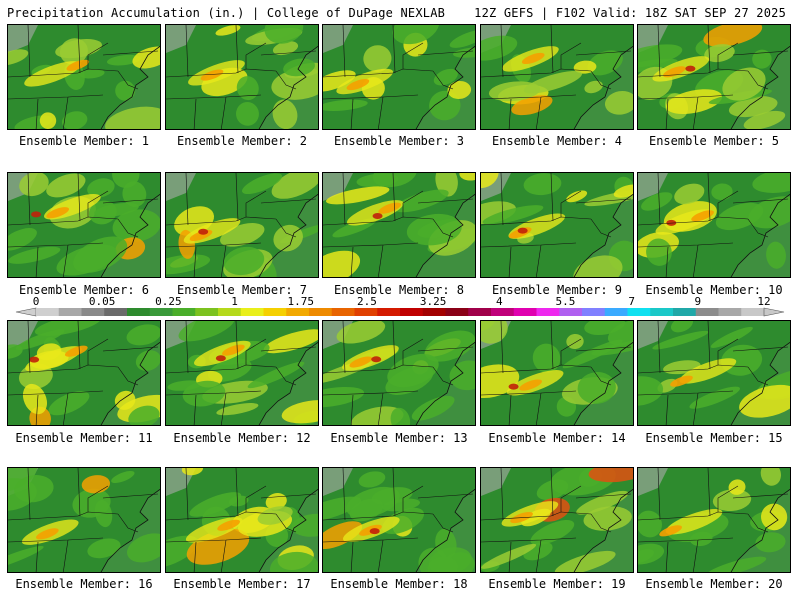 The image size is (800, 600). I want to click on colorbar-tick-label: 4, so click(499, 302).